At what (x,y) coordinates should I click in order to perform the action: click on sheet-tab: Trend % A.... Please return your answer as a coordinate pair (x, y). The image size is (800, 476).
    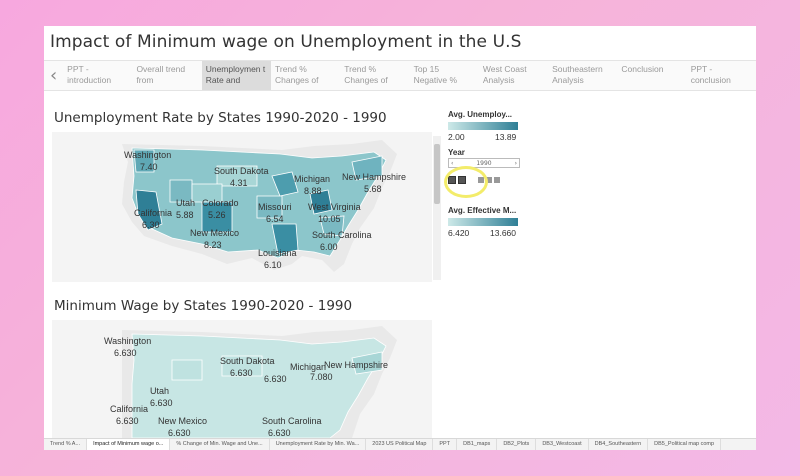
    Looking at the image, I should click on (66, 444).